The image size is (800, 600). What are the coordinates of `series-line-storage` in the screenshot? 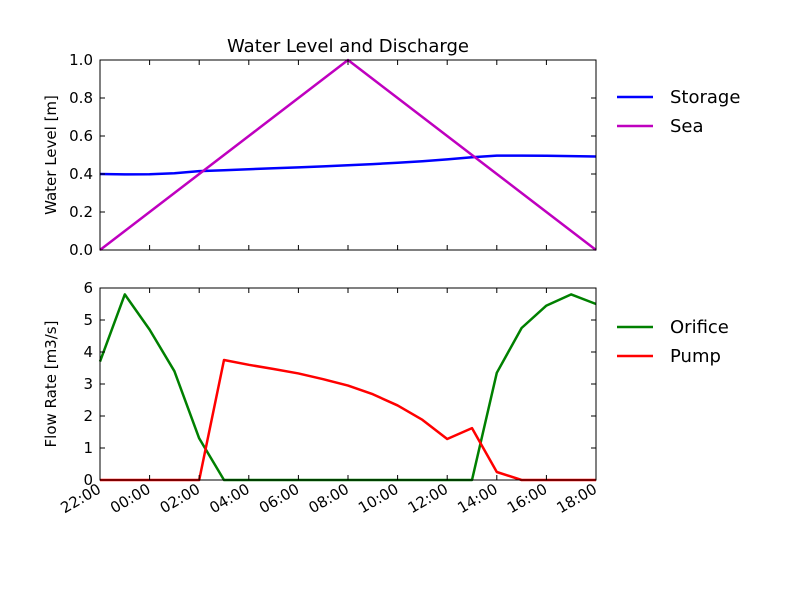 It's located at (348, 165).